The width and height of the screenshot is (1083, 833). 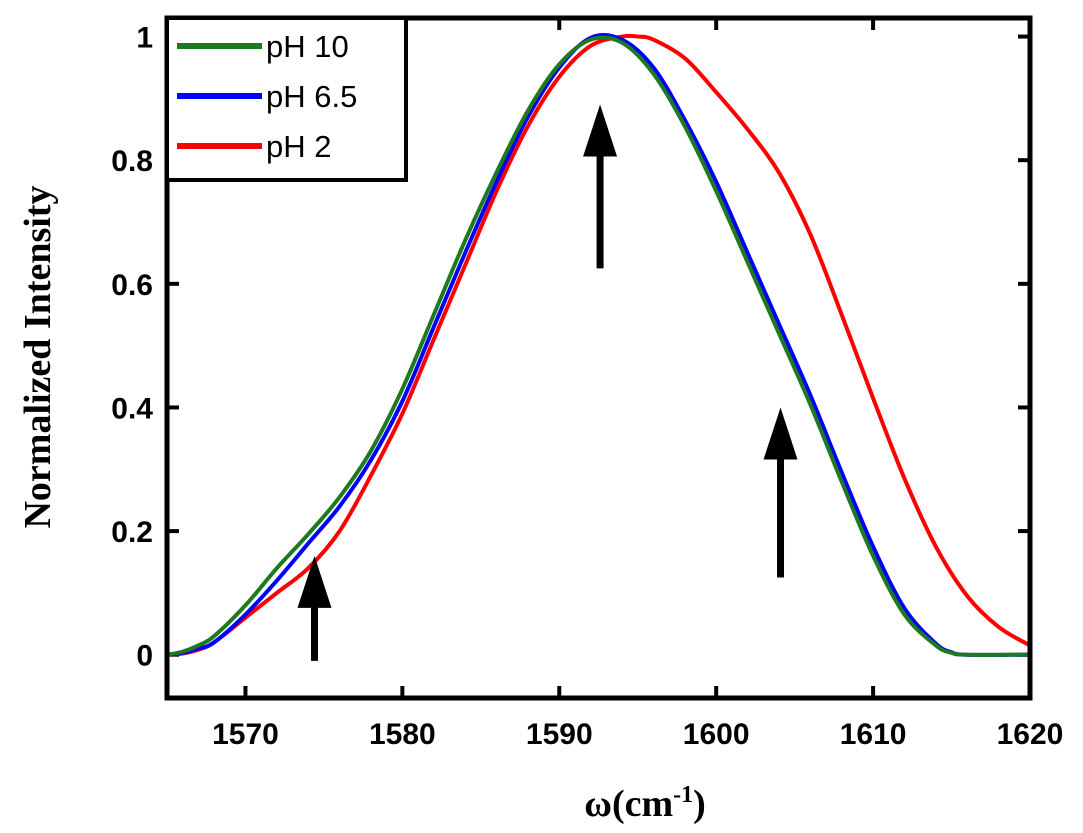 I want to click on x-axis-label: ω(cm-1), so click(x=645, y=803).